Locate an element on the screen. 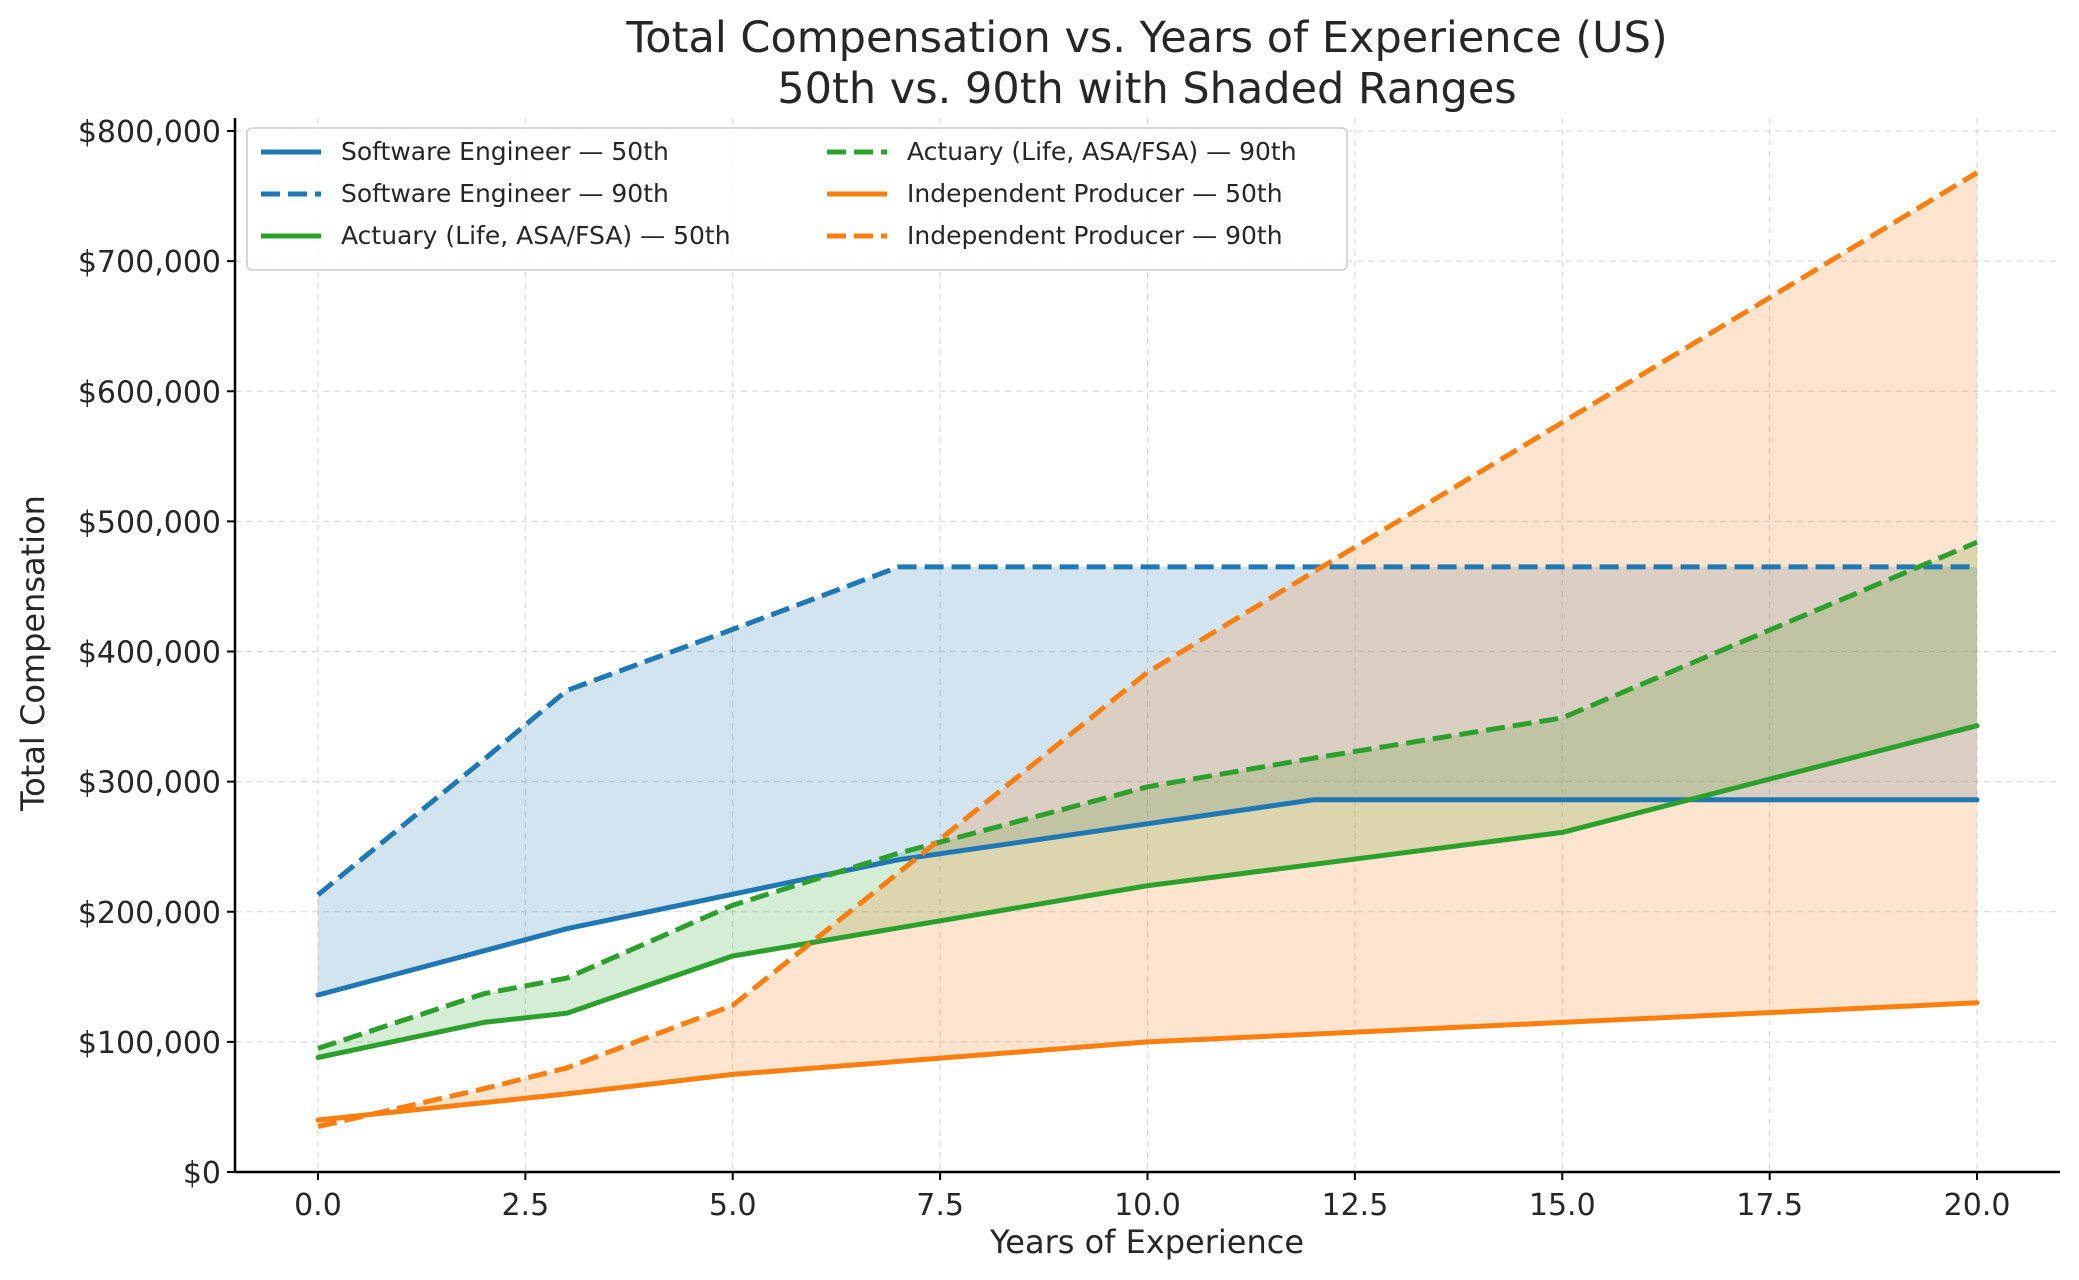  y-tick-label: $300,000 is located at coordinates (149, 783).